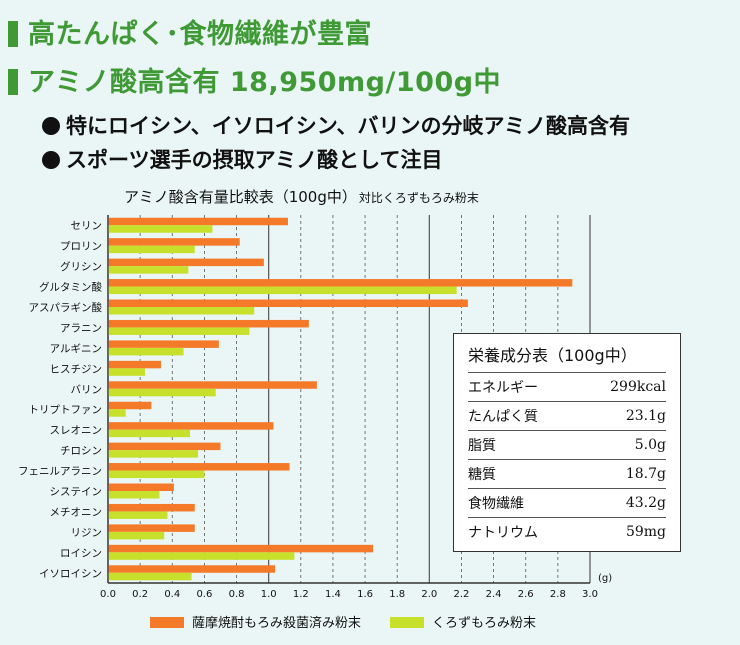  What do you see at coordinates (87, 226) in the screenshot?
I see `y-category-label: セリン` at bounding box center [87, 226].